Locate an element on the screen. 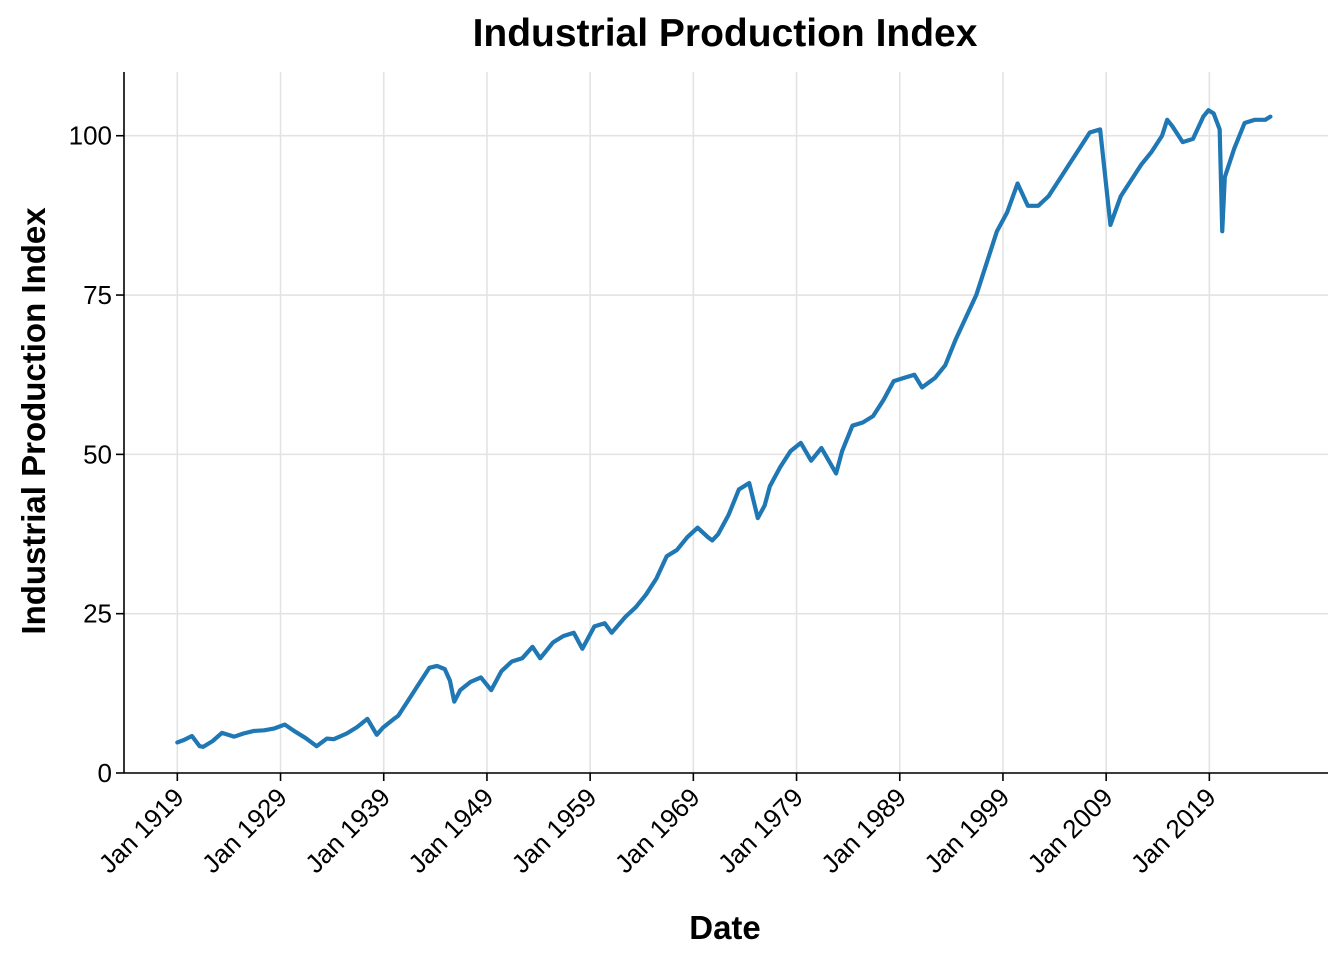  x-tick-label: Jan 1949 is located at coordinates (450, 830).